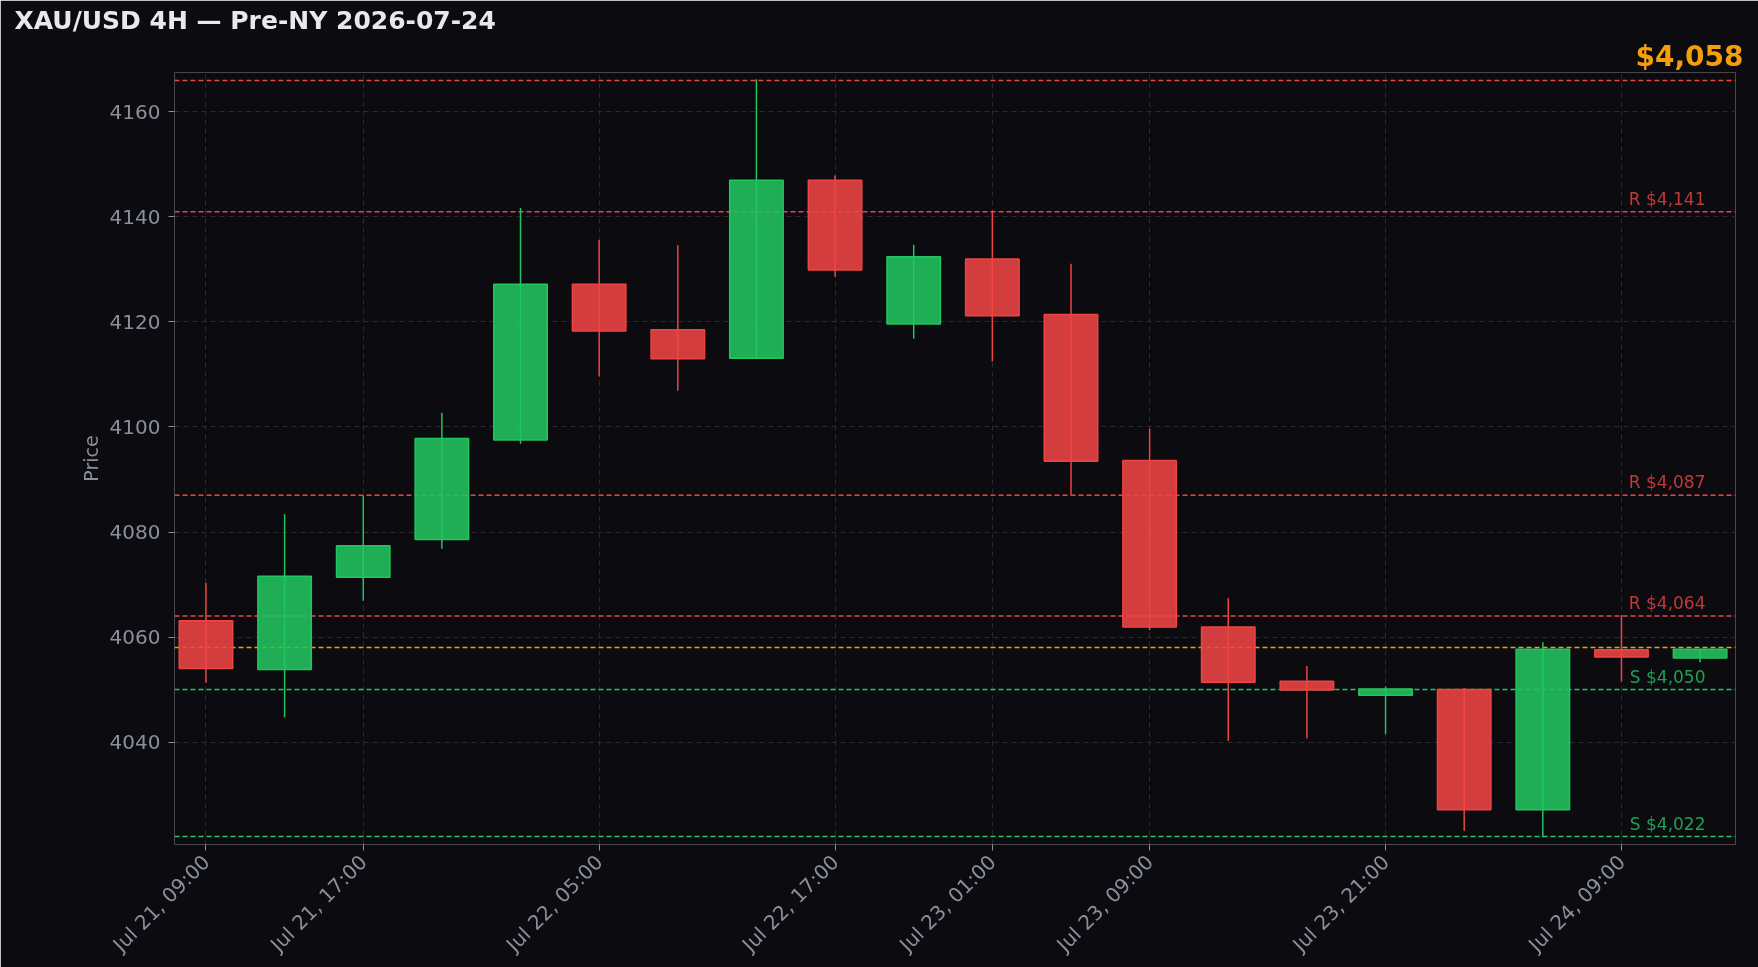  I want to click on ref-line-label: S $4,022, so click(1667, 823).